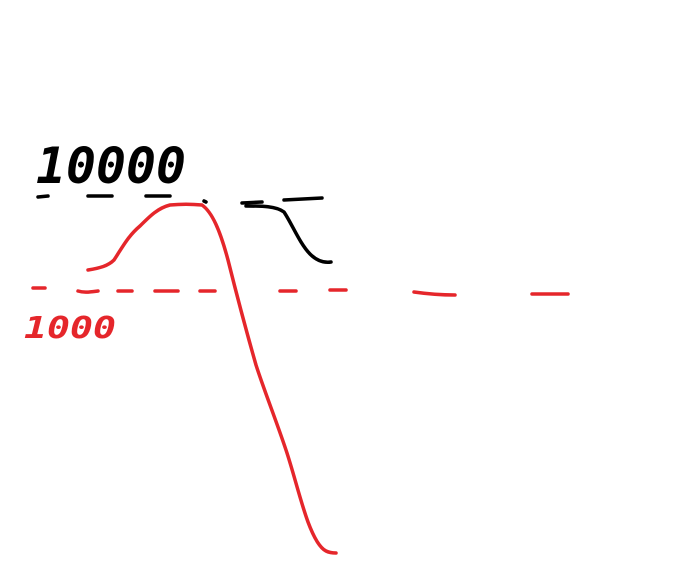 This screenshot has width=696, height=564. What do you see at coordinates (111, 166) in the screenshot?
I see `upper-level-label: 10000` at bounding box center [111, 166].